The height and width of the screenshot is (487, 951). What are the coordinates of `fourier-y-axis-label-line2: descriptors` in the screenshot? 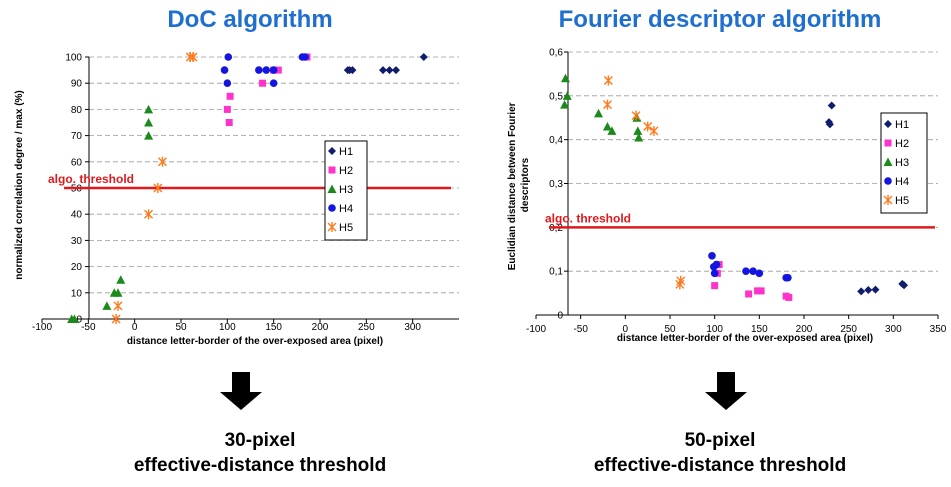 It's located at (525, 184).